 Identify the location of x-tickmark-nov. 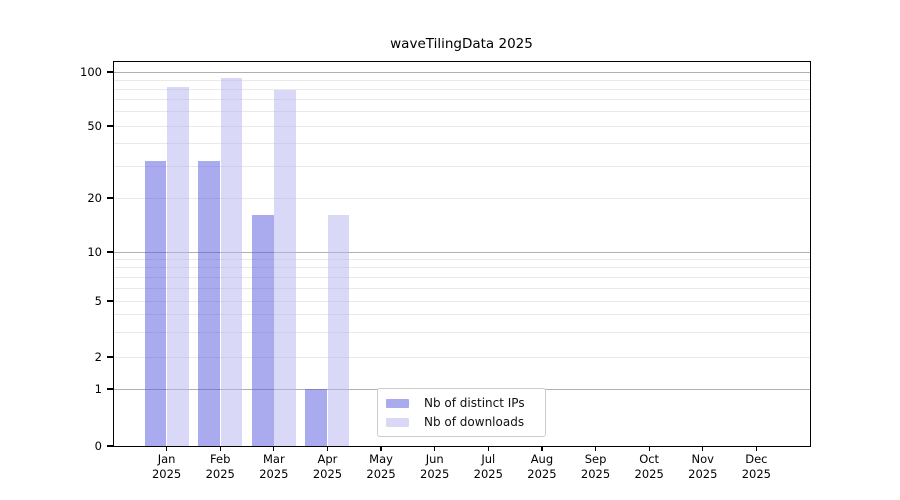
(703, 448).